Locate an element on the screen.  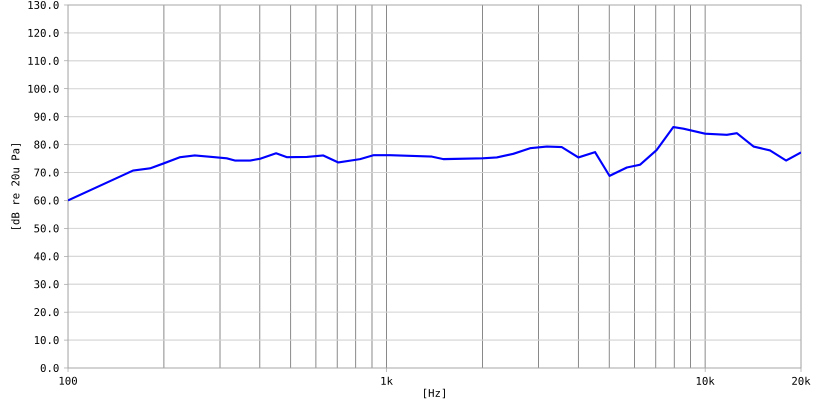
x-tick-label: 1k is located at coordinates (387, 380).